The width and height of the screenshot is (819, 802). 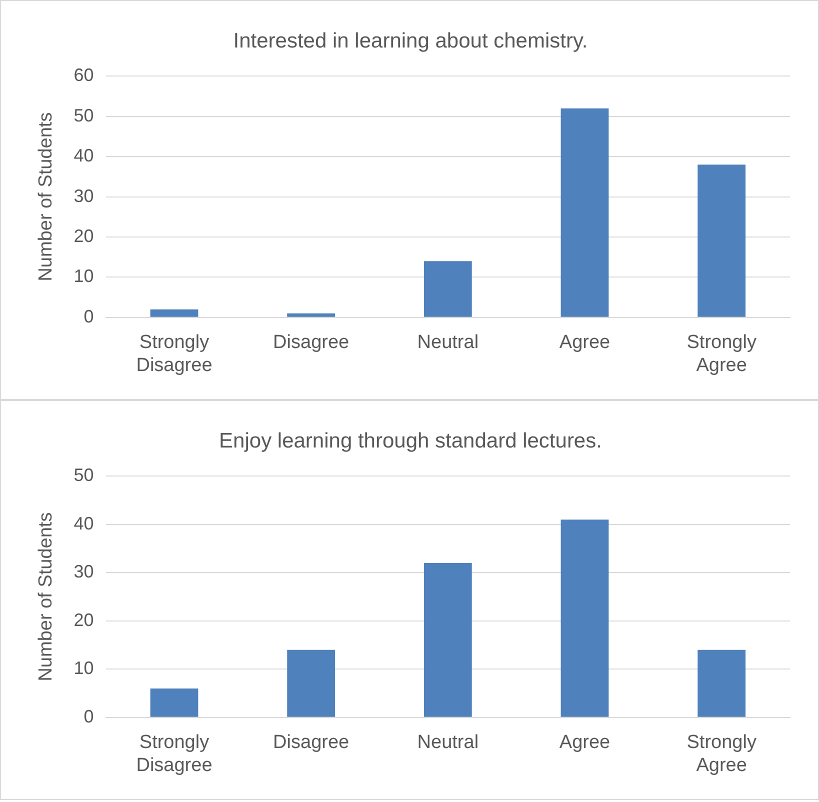 I want to click on chart-title: Enjoy learning through standard lectures., so click(x=410, y=440).